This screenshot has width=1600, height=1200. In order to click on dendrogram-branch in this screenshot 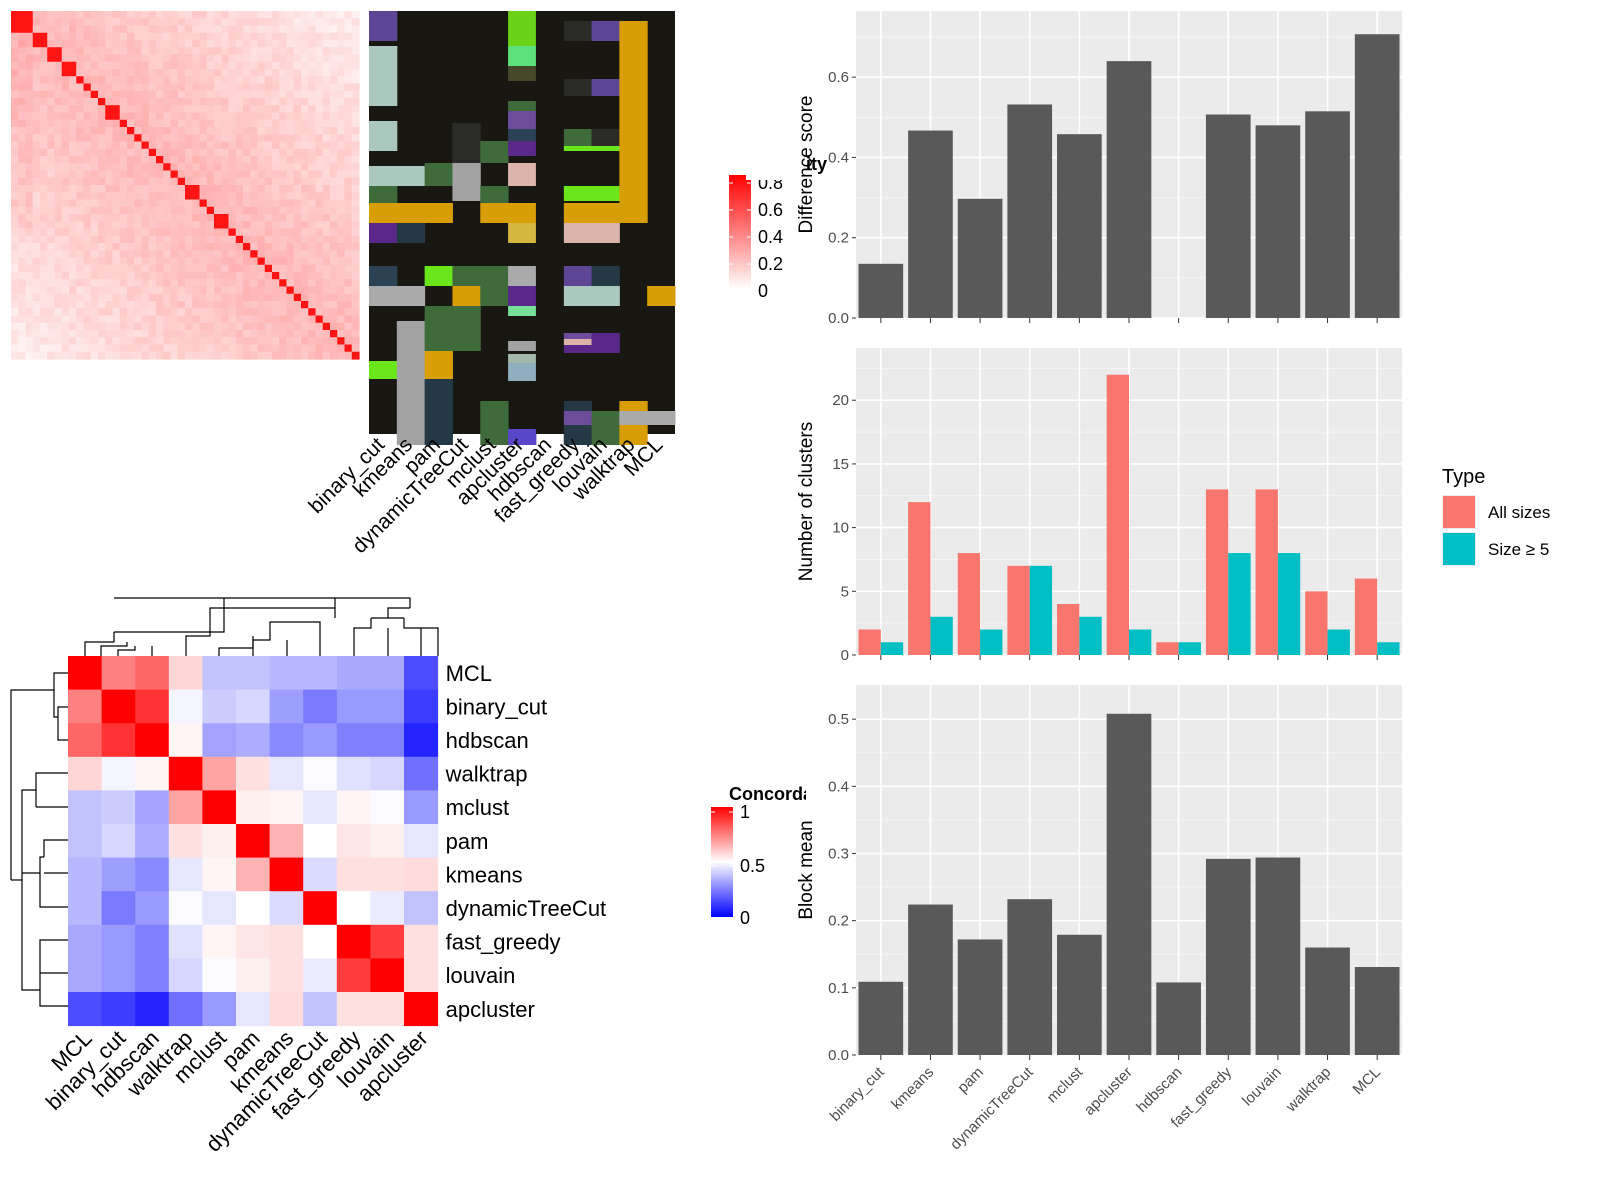, I will do `click(371, 637)`.